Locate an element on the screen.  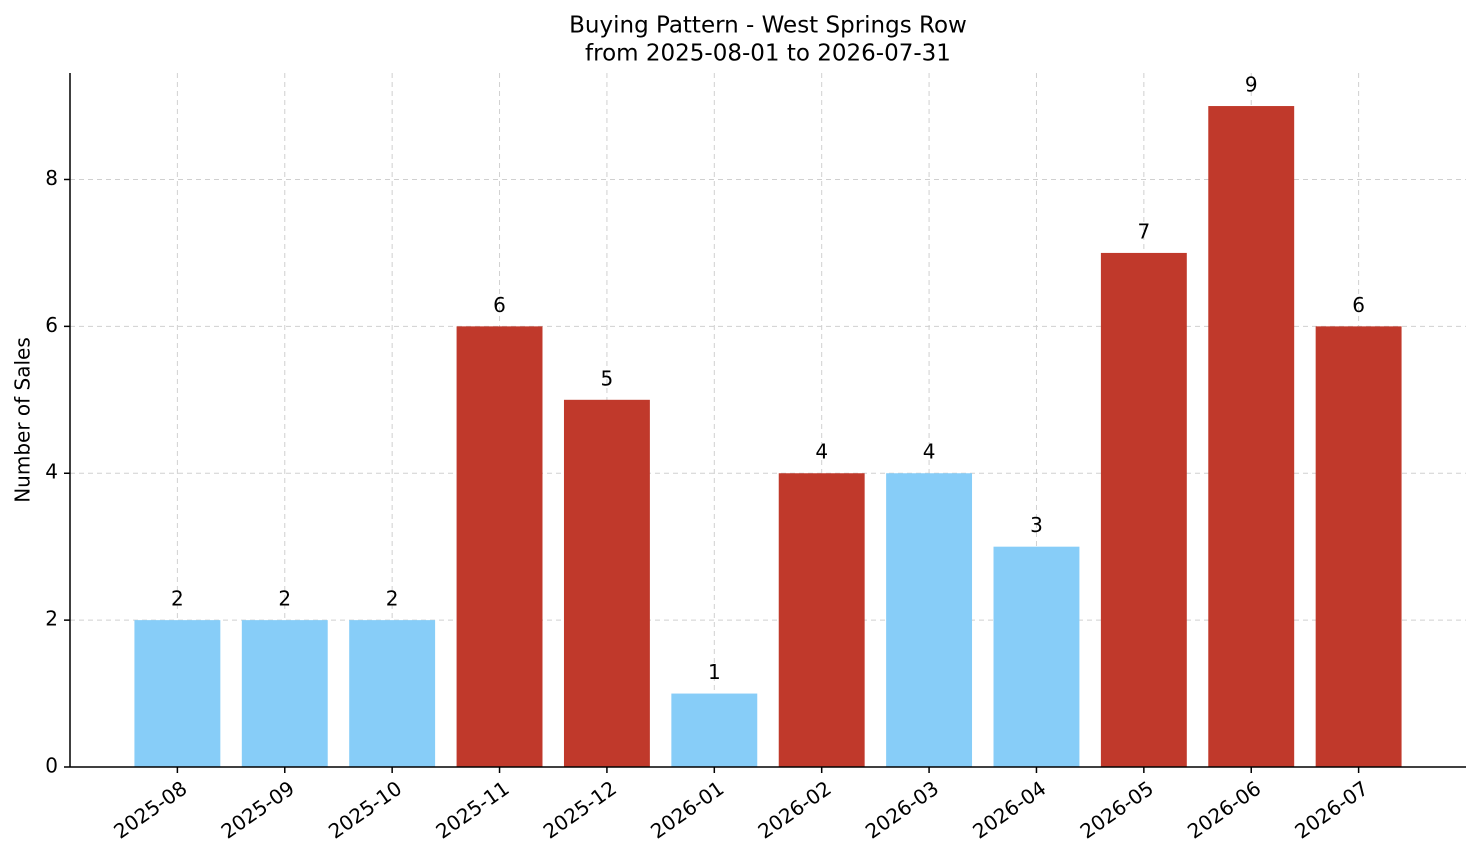
x-tick-label: 2026-01 is located at coordinates (687, 810).